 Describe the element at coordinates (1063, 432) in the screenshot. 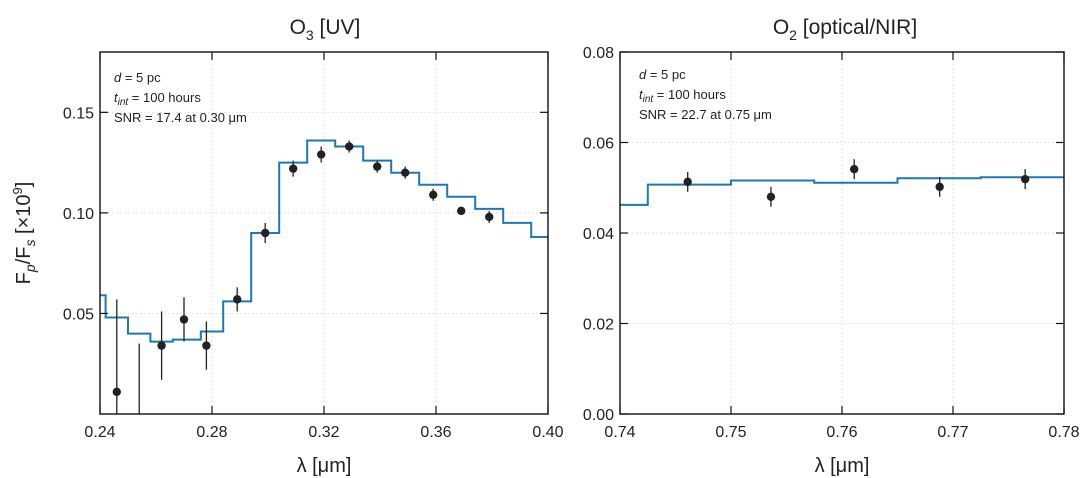

I see `x-tick-label: 0.78` at that location.